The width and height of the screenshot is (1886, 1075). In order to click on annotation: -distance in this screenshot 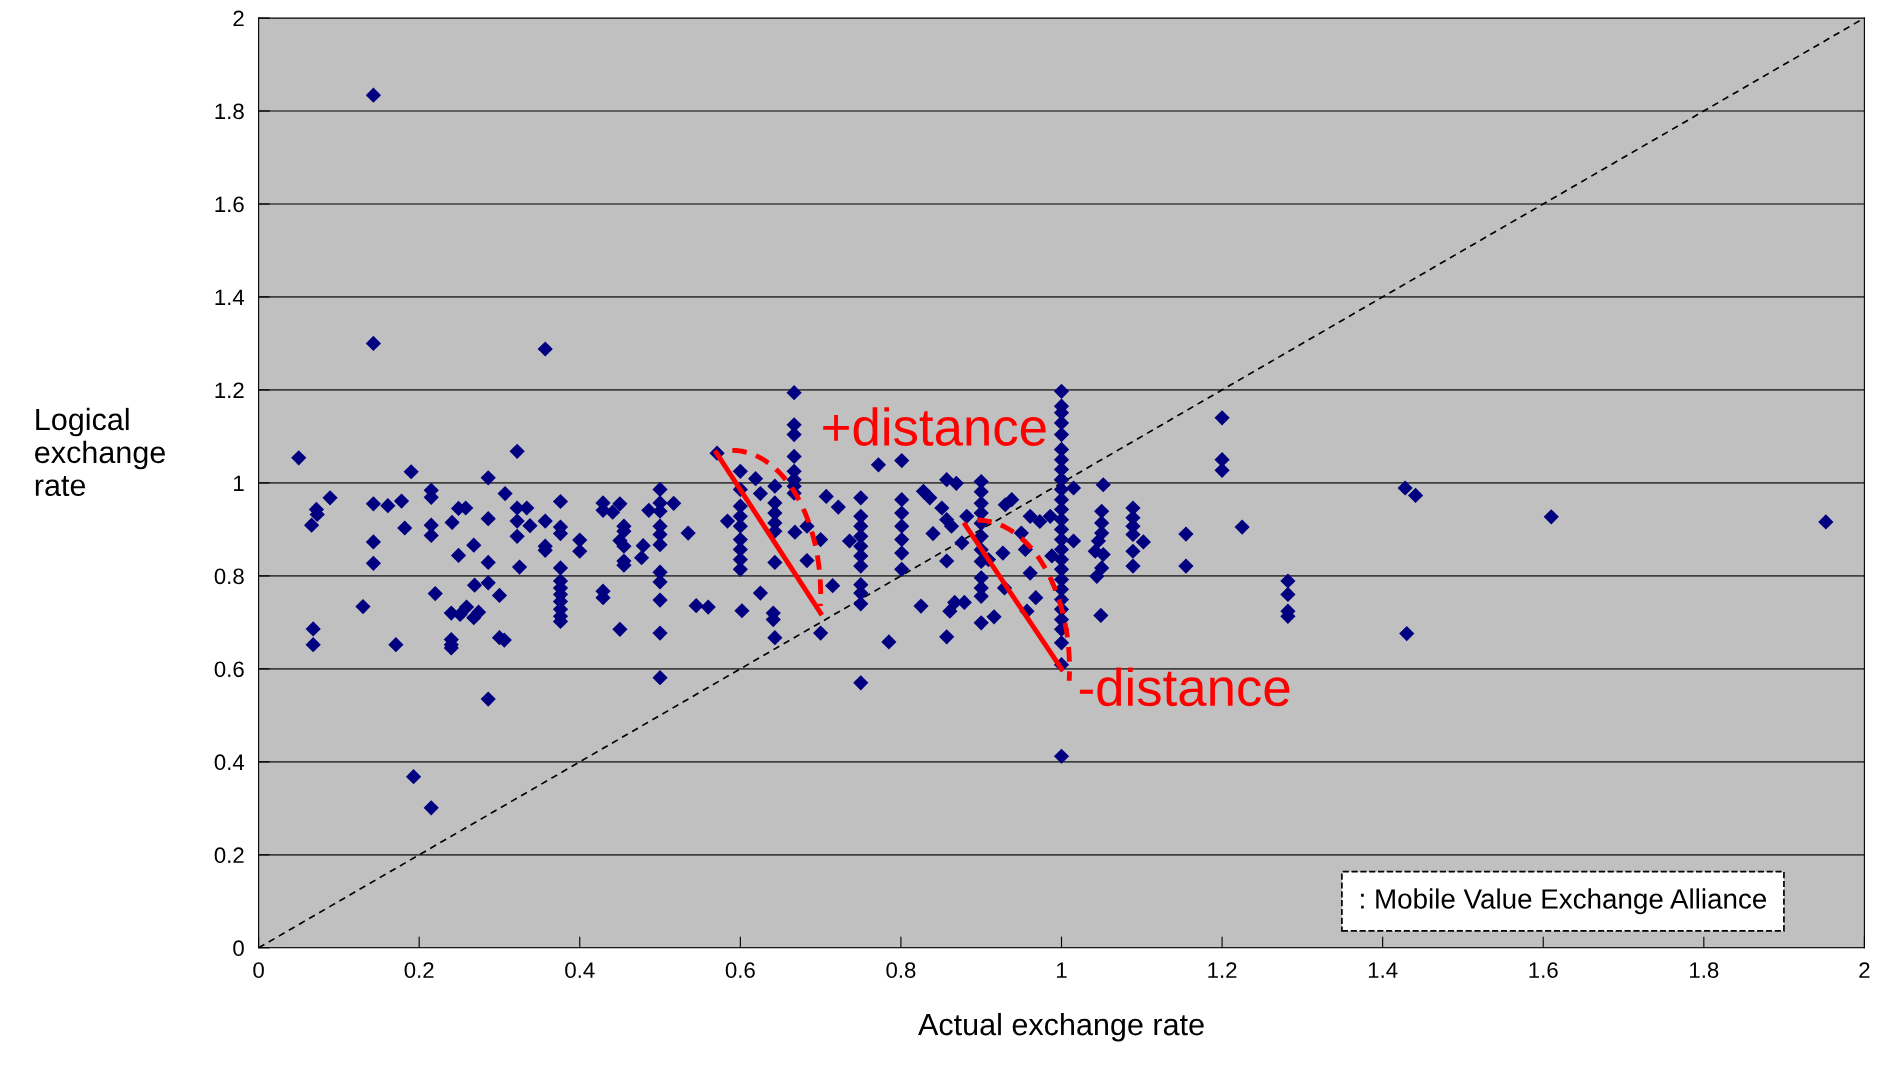, I will do `click(1184, 687)`.